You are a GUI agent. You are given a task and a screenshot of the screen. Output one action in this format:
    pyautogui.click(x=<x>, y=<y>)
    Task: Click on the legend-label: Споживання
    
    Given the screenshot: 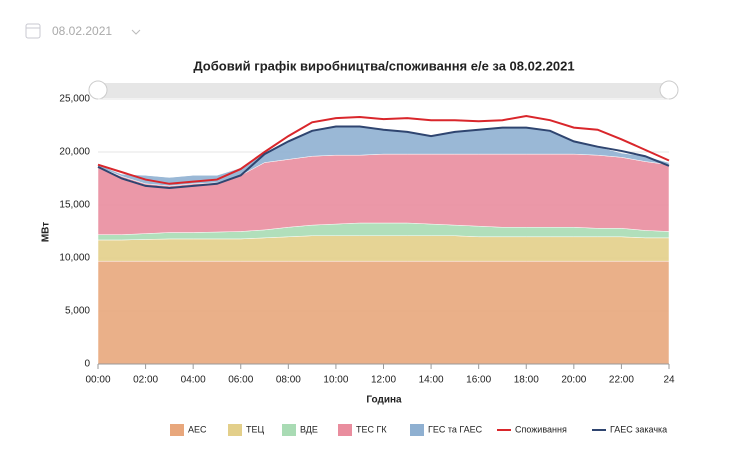 What is the action you would take?
    pyautogui.click(x=541, y=429)
    